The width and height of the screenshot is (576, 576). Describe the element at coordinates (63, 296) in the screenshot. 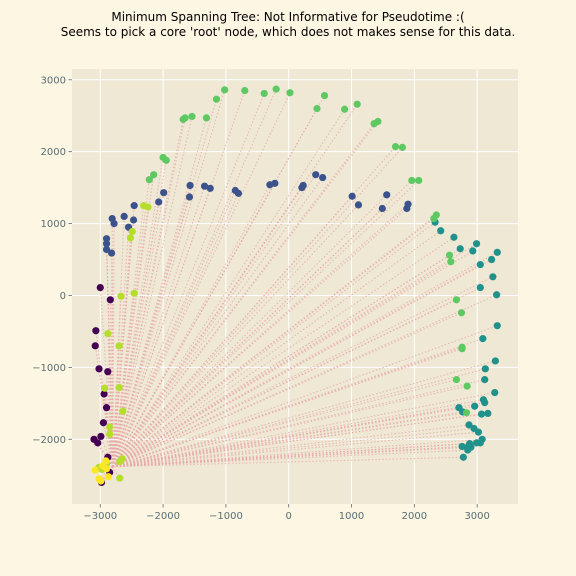

I see `y-tick-label: 0` at that location.